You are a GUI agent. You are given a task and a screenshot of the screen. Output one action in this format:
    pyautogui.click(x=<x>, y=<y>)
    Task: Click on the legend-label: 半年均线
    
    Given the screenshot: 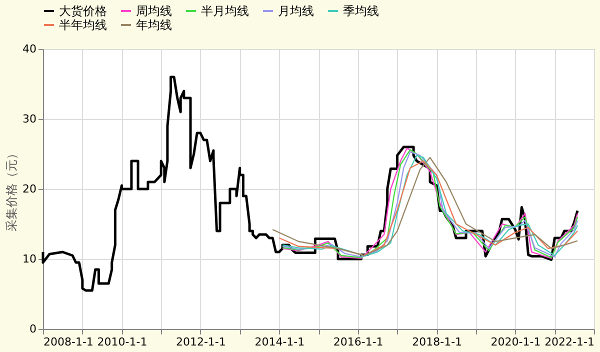 What is the action you would take?
    pyautogui.click(x=83, y=25)
    